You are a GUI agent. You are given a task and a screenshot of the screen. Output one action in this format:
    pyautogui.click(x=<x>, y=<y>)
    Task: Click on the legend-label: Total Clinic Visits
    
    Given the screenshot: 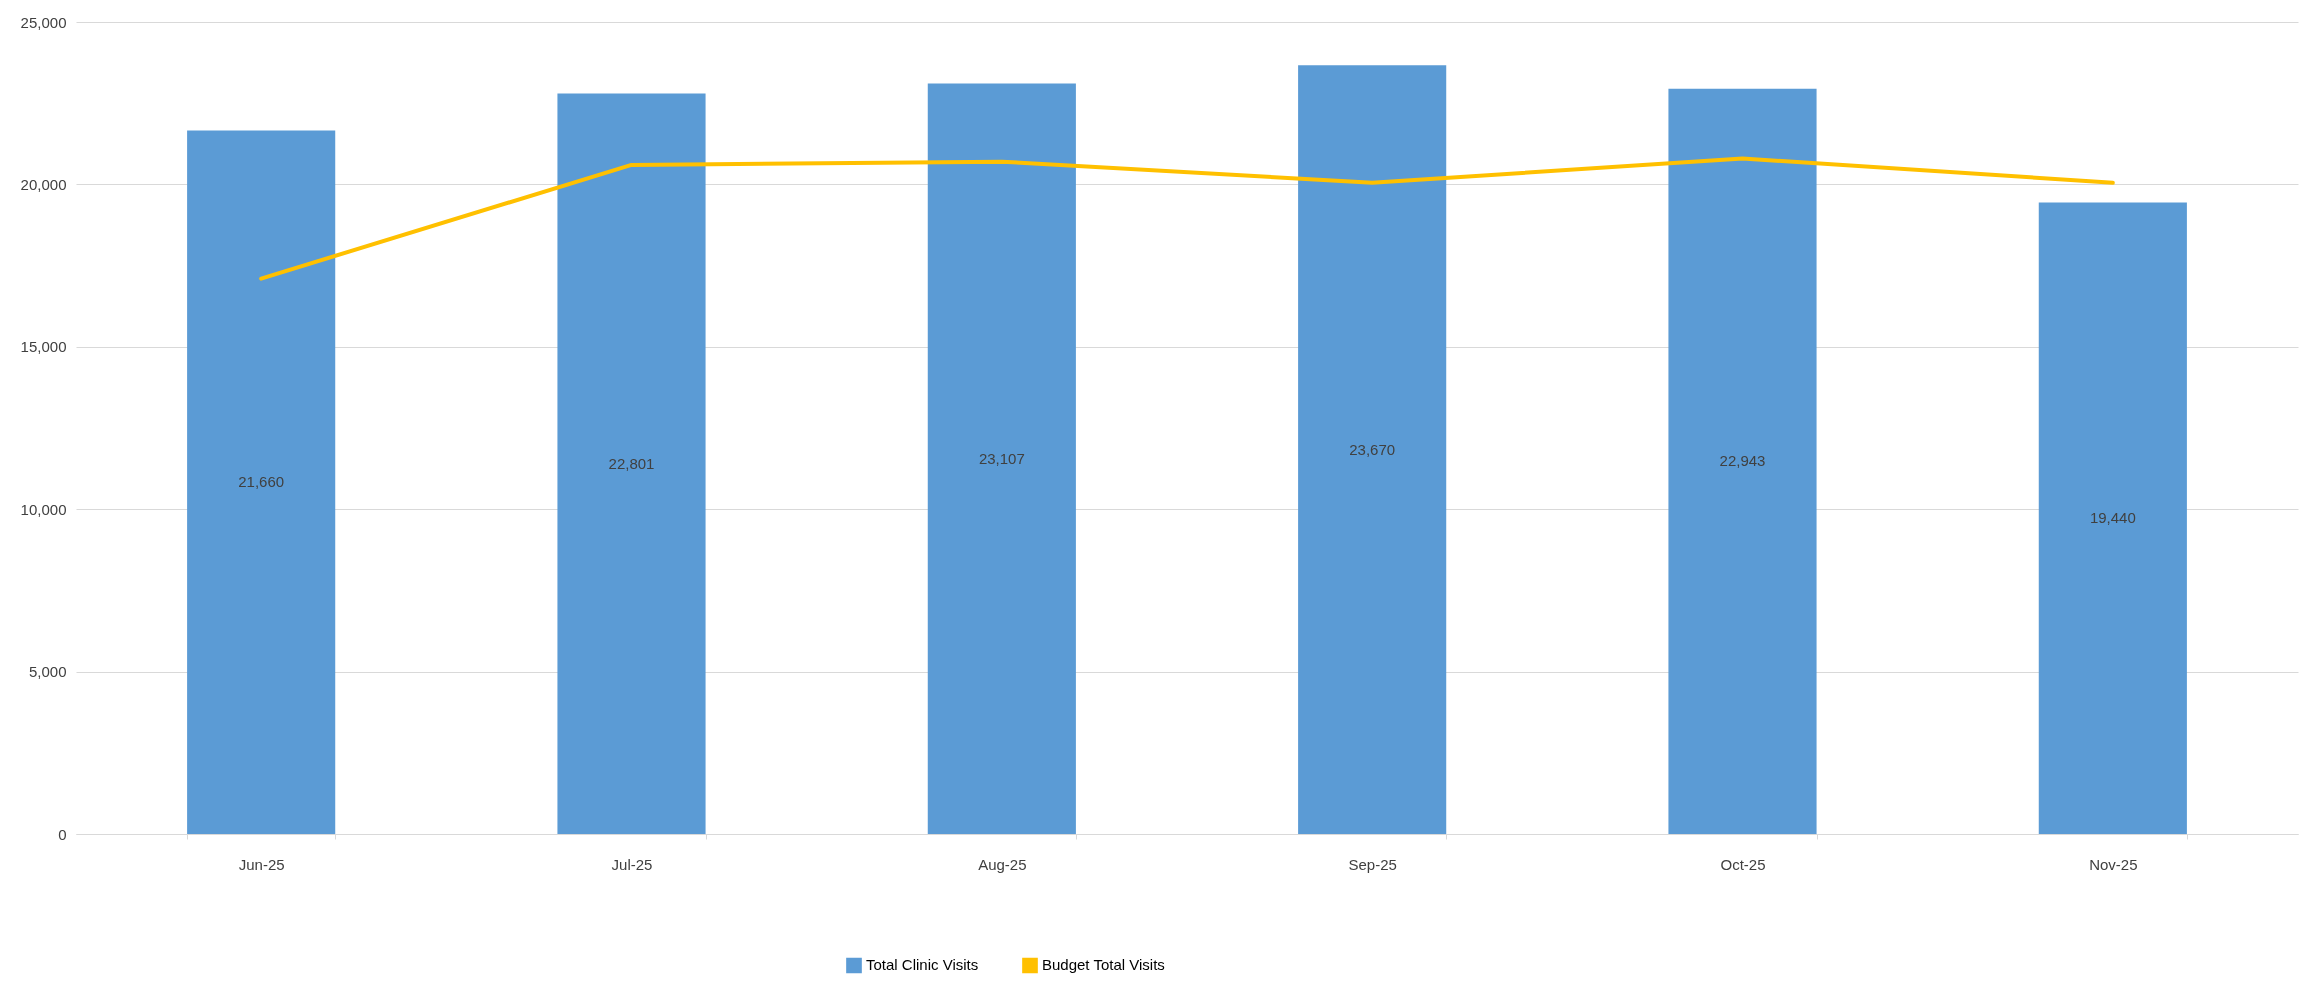 What is the action you would take?
    pyautogui.click(x=922, y=965)
    